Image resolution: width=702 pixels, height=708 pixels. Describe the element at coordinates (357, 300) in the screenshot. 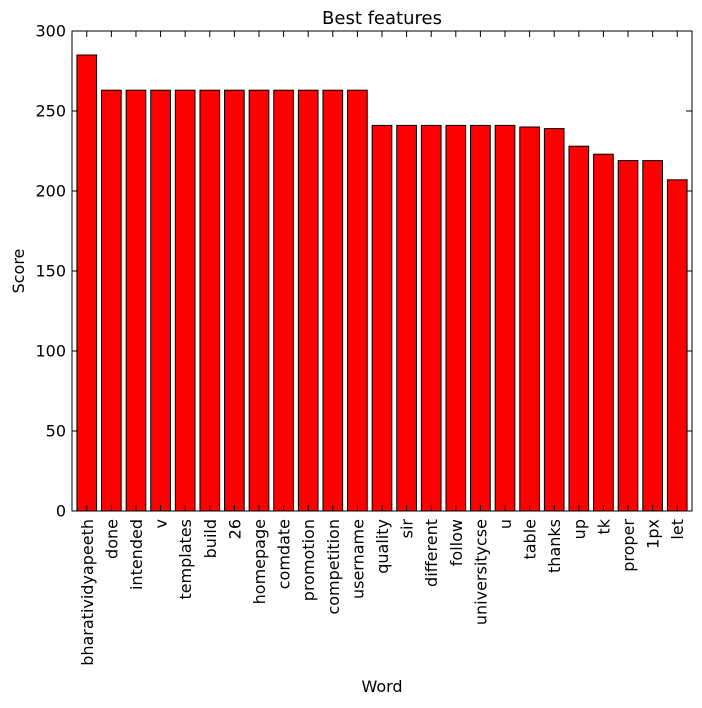

I see `bar-username` at that location.